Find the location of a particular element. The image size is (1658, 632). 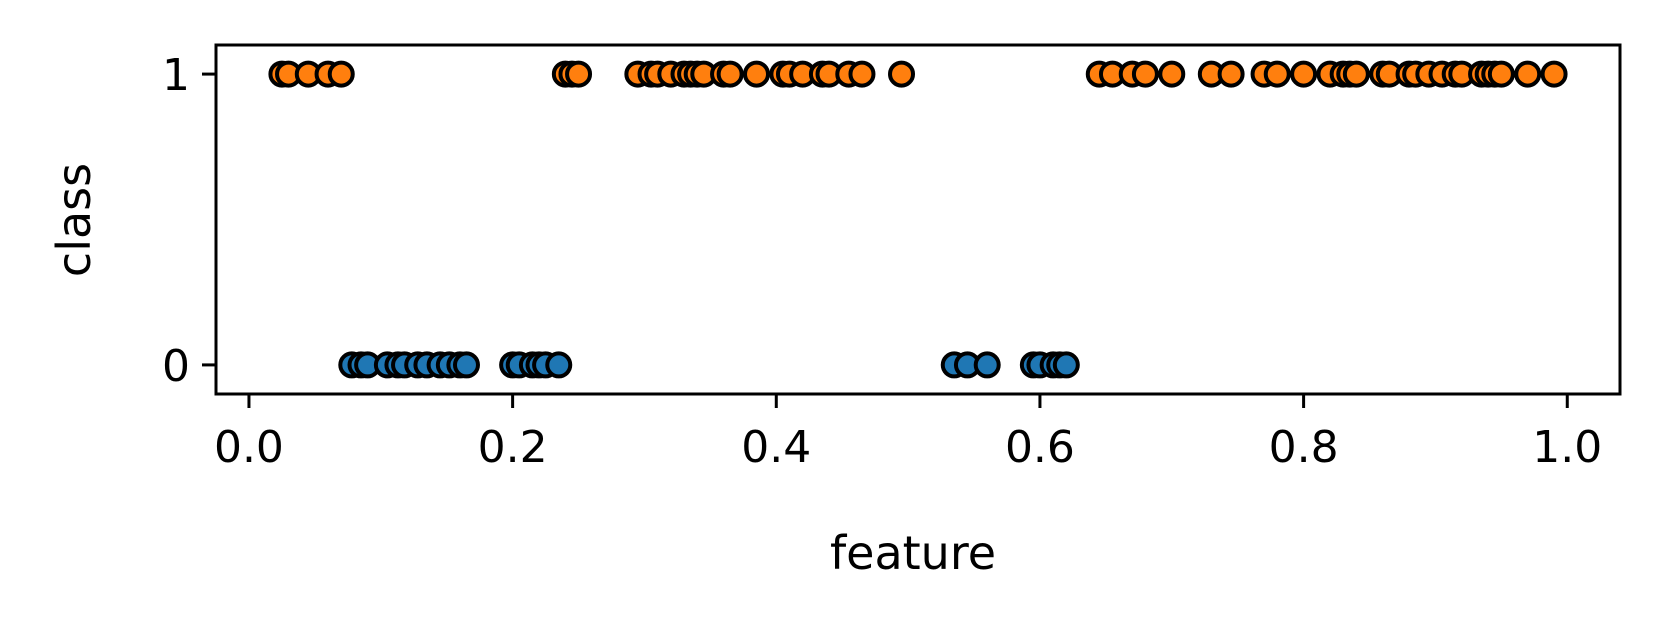

x-axis-label: feature is located at coordinates (913, 553).